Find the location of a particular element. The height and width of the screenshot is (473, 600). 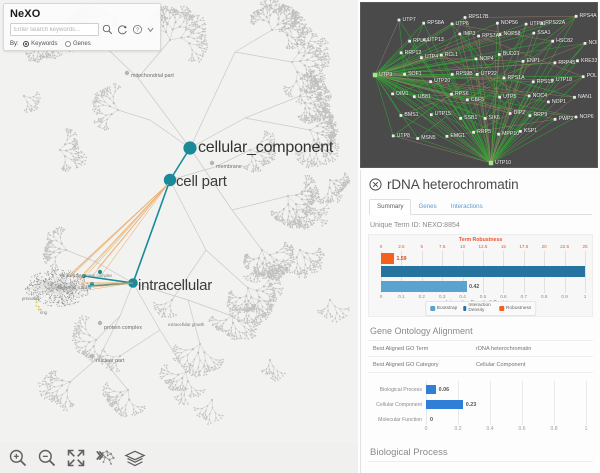

chart2-bar-value: 0.23 is located at coordinates (471, 404).